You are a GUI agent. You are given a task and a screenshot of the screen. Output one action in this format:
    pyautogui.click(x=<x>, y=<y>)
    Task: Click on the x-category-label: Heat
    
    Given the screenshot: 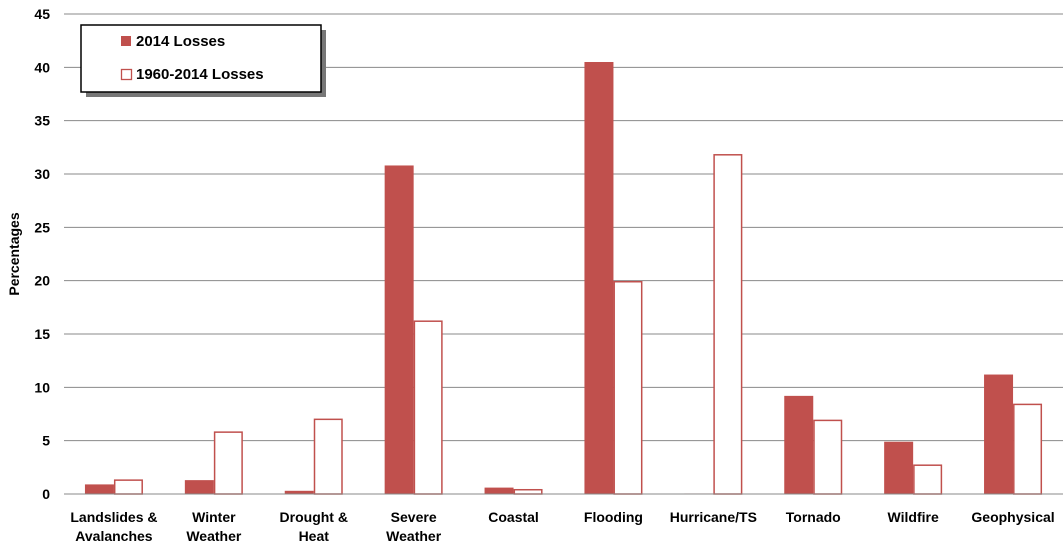 What is the action you would take?
    pyautogui.click(x=314, y=536)
    